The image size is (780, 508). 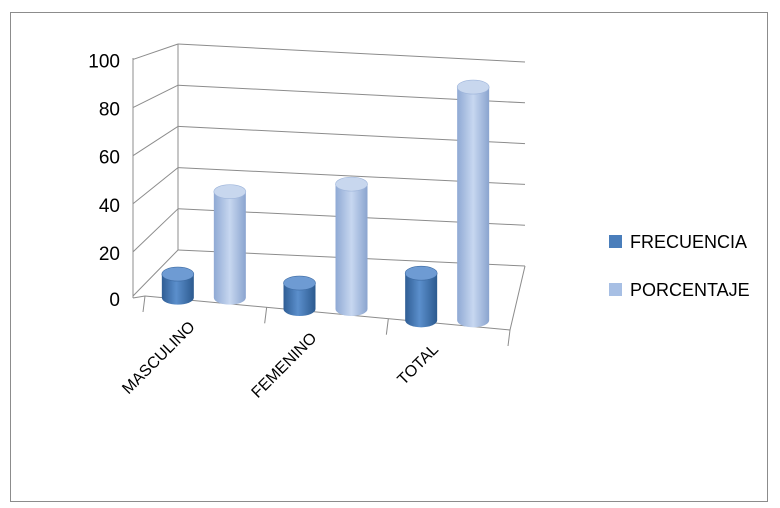 What do you see at coordinates (109, 254) in the screenshot?
I see `y-tick-label: 20` at bounding box center [109, 254].